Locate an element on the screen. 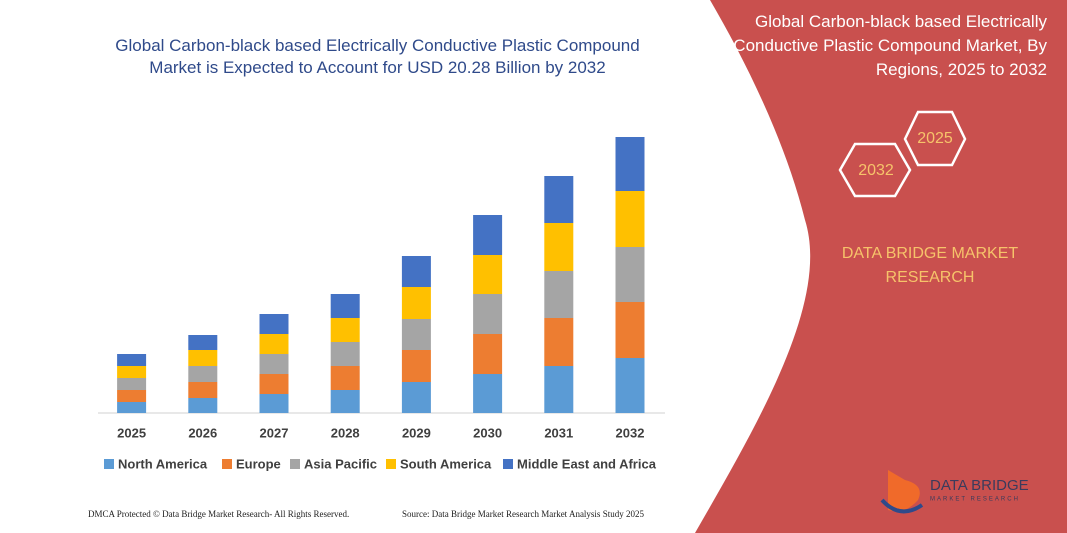  legend-label: North America is located at coordinates (163, 463).